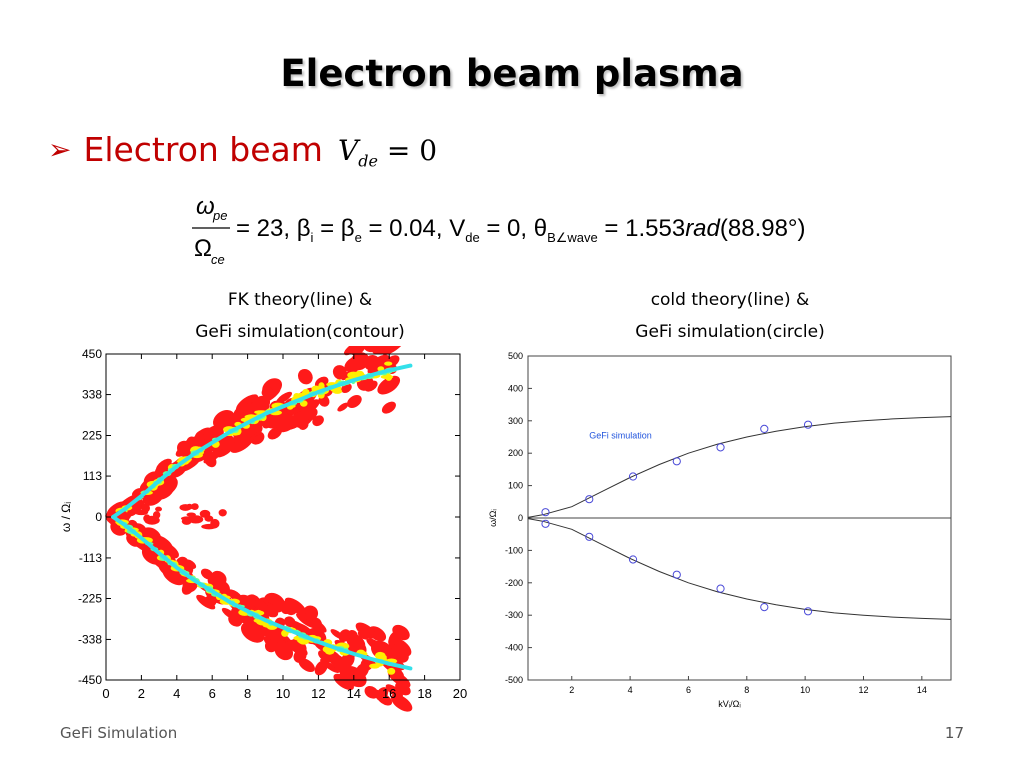 The height and width of the screenshot is (768, 1024). What do you see at coordinates (273, 228) in the screenshot?
I see `param-eq1: = 23, β` at bounding box center [273, 228].